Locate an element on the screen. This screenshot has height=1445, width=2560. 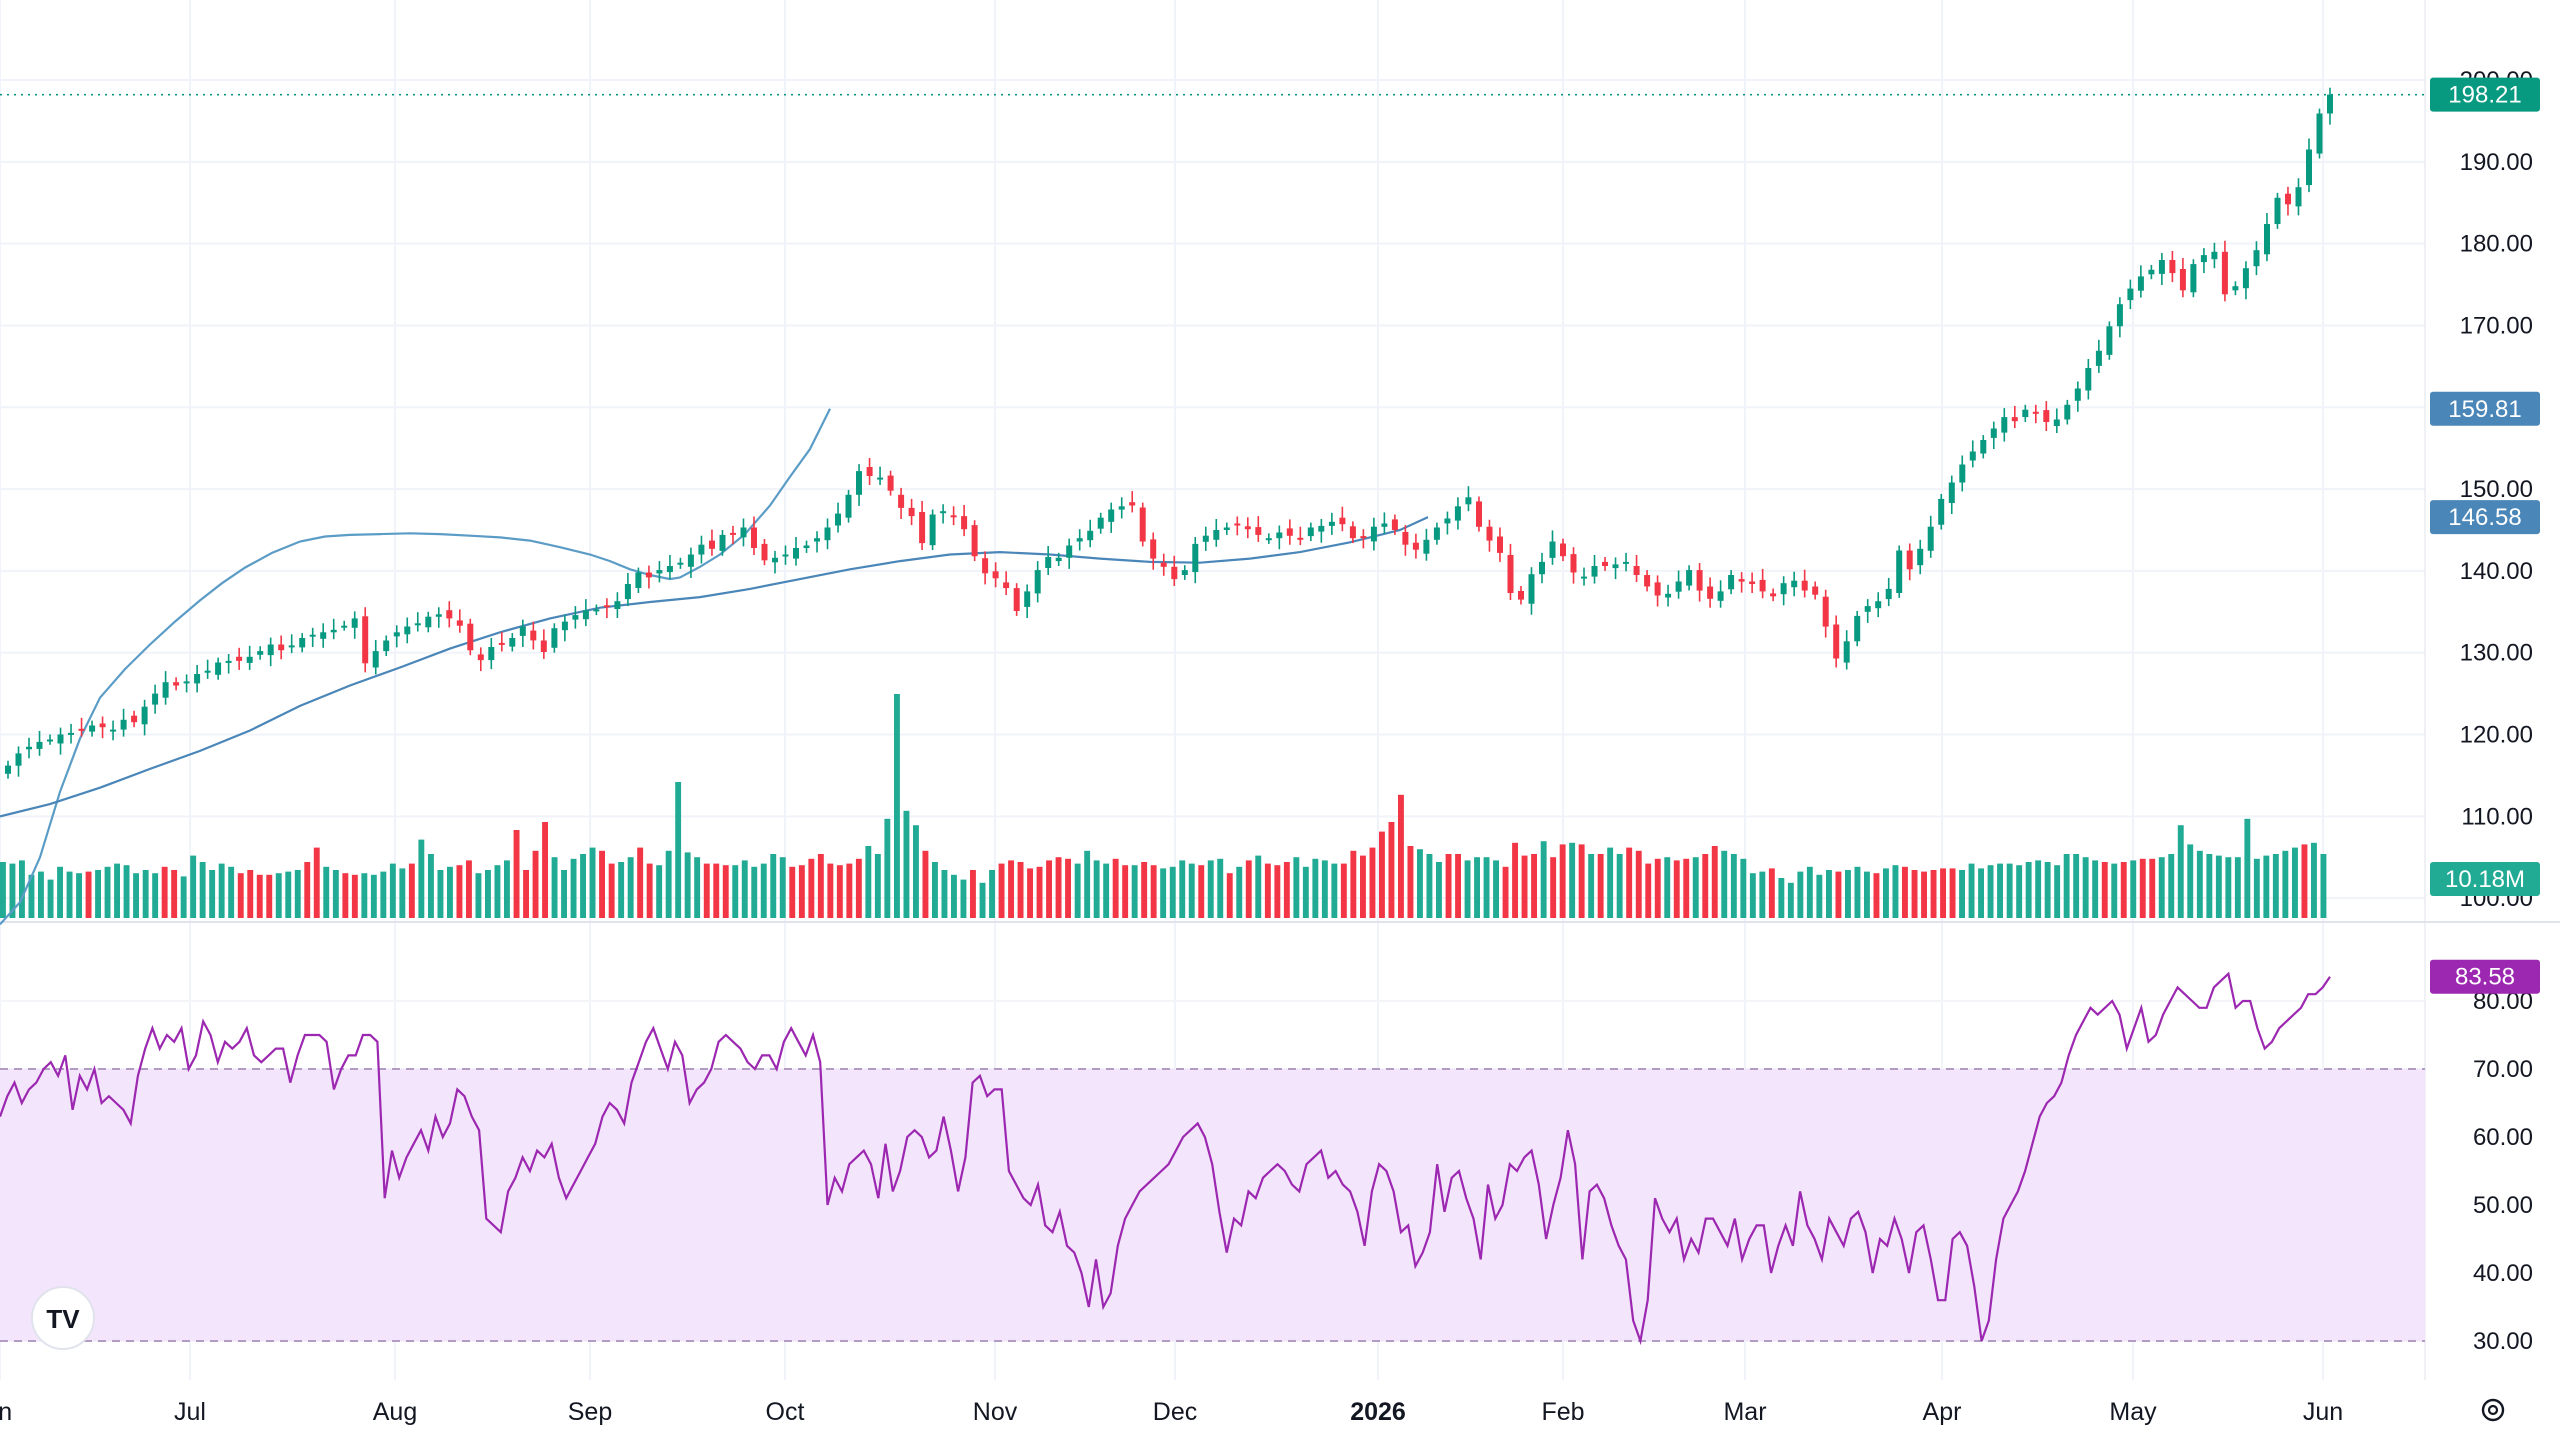
gear-icon is located at coordinates (2493, 1410).